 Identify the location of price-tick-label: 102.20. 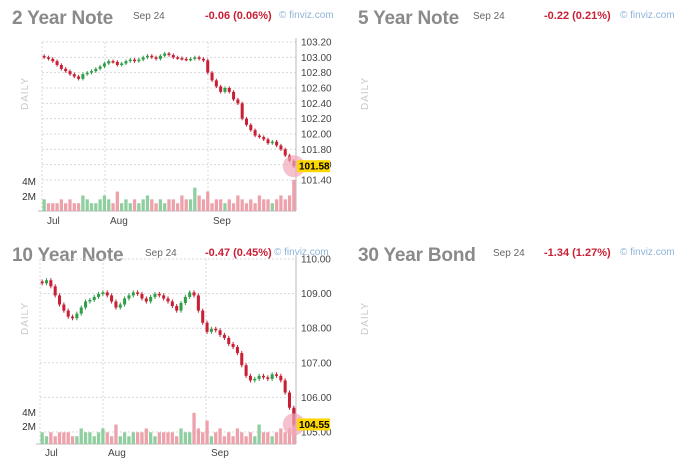
(316, 119).